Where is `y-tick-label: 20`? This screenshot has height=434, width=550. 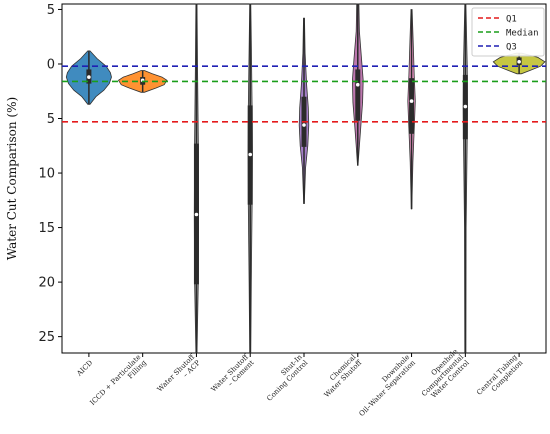
y-tick-label: 20 is located at coordinates (46, 283).